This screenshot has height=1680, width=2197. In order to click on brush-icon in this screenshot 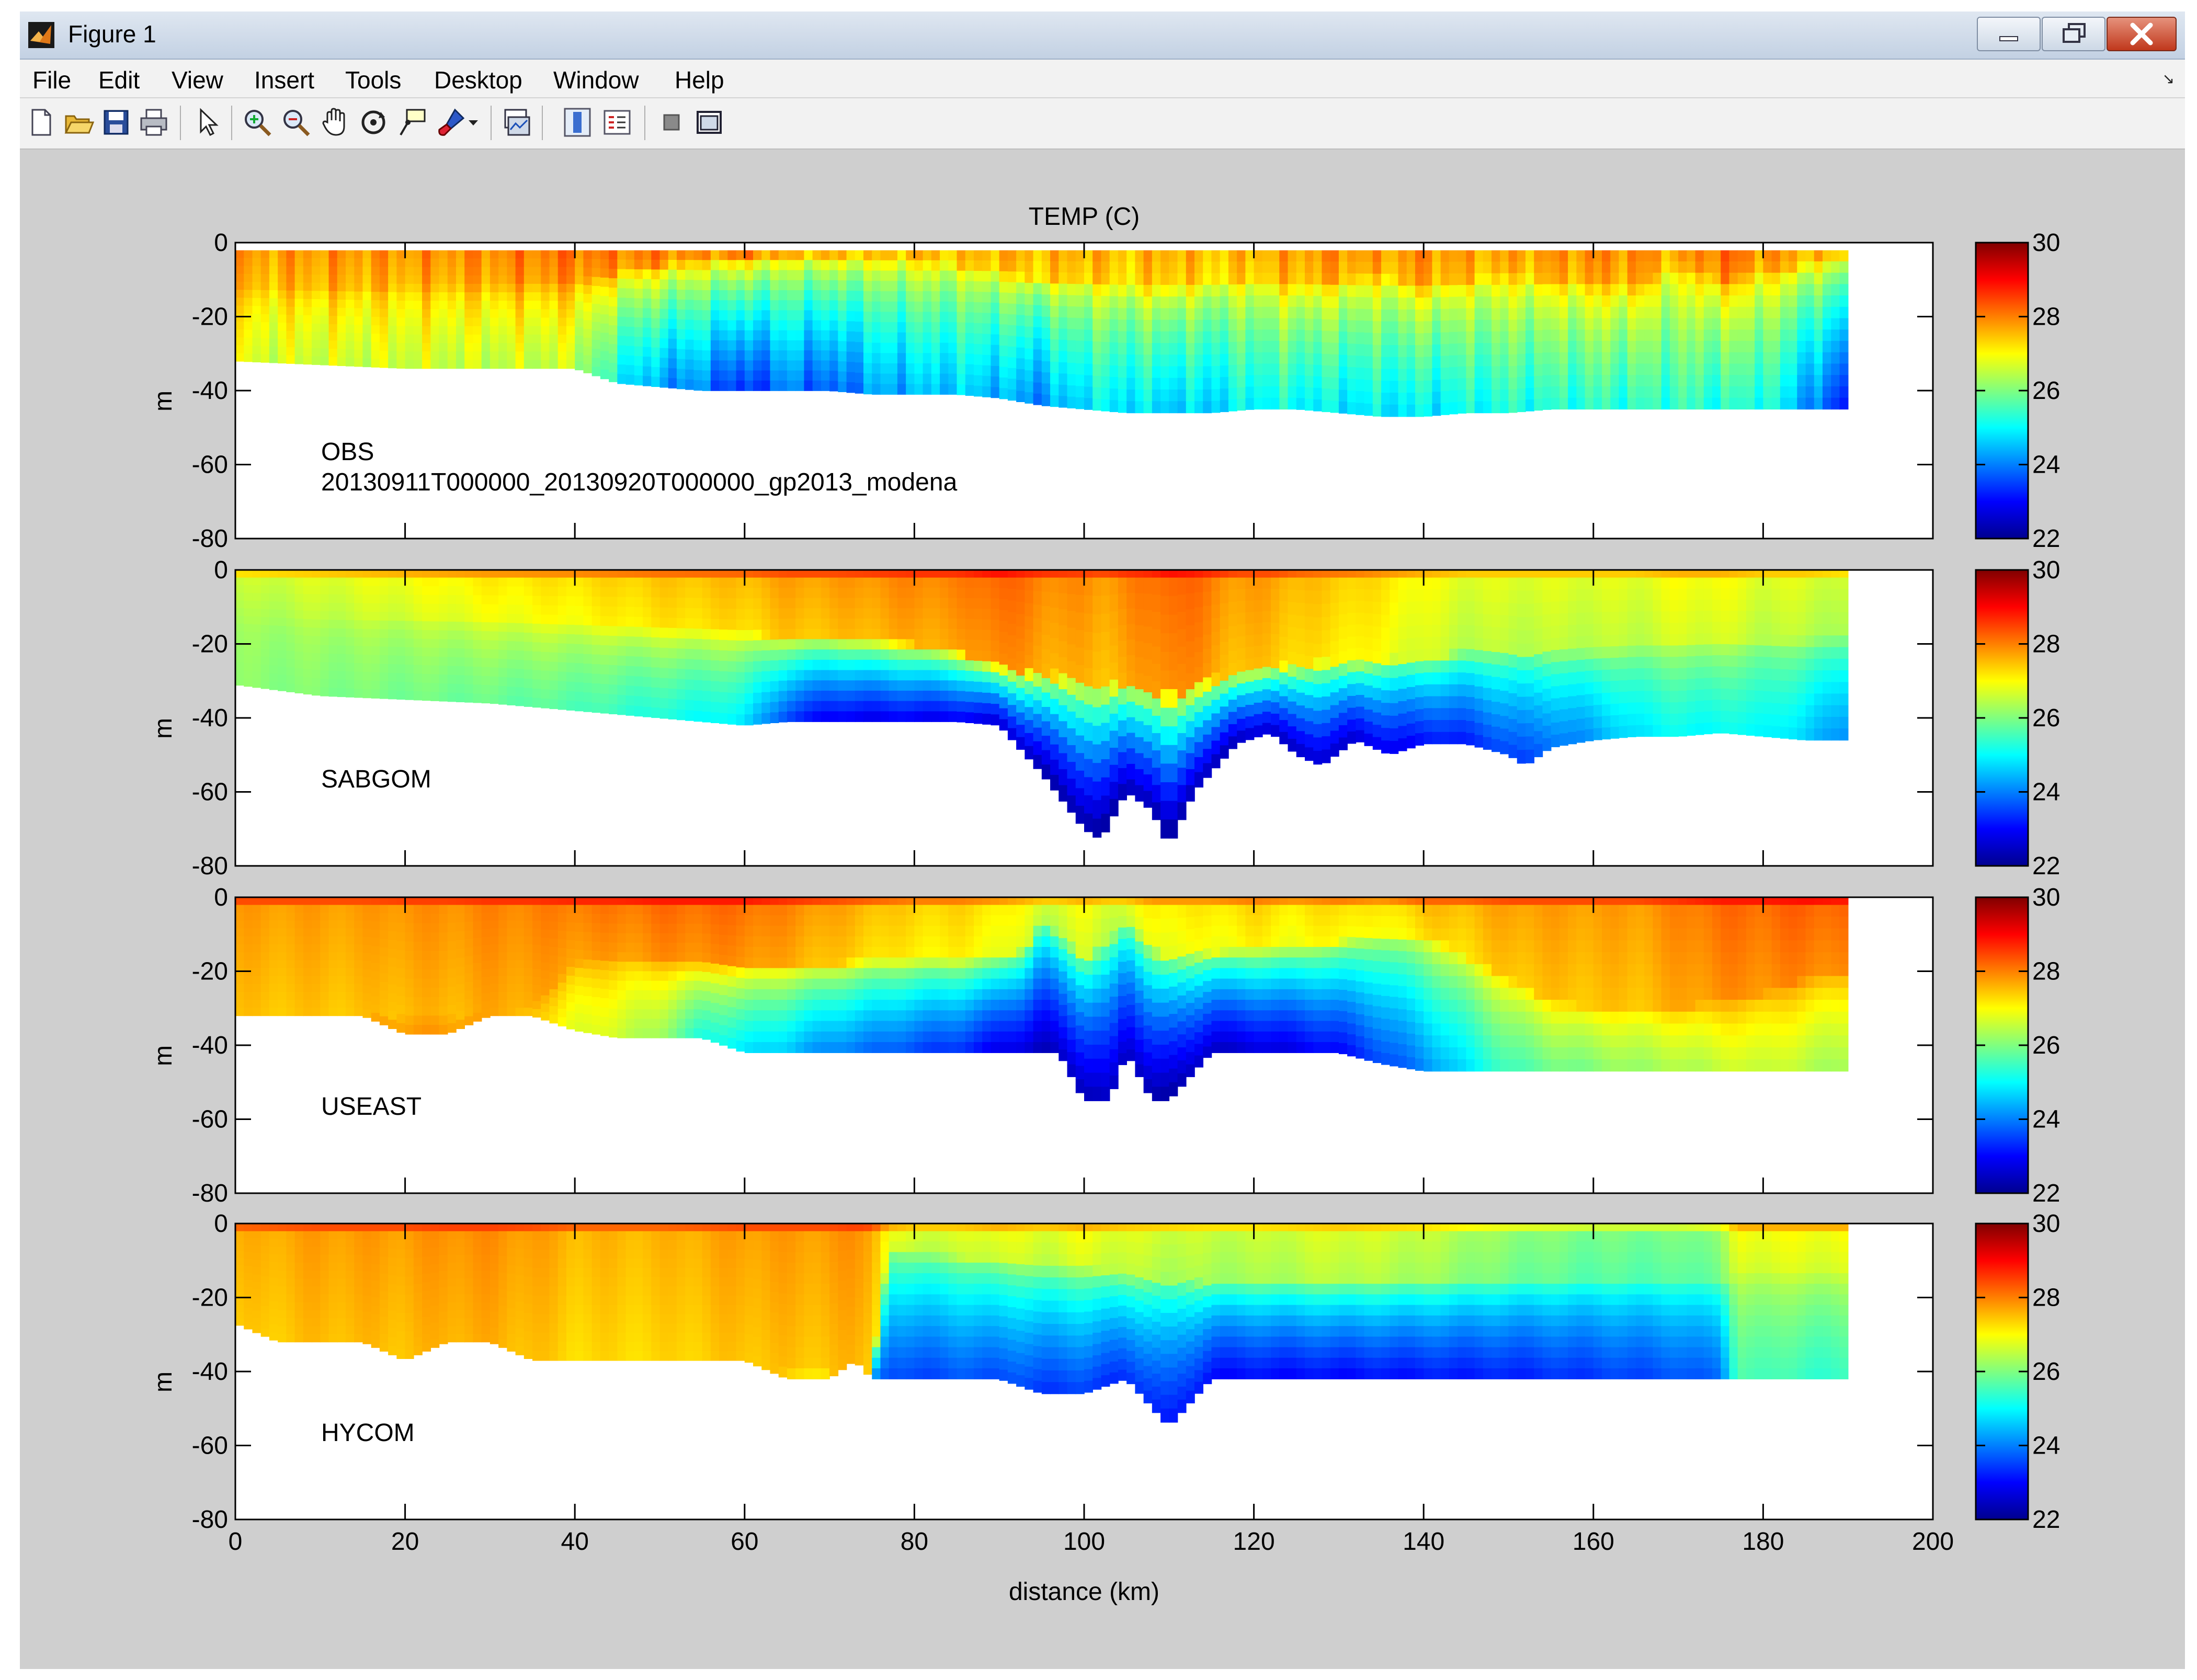, I will do `click(451, 122)`.